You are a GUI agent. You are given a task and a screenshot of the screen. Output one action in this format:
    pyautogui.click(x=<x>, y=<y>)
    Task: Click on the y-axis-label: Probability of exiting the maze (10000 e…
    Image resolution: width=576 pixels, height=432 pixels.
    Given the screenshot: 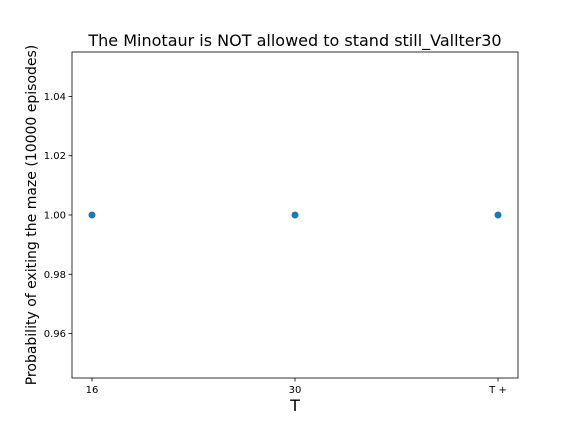 What is the action you would take?
    pyautogui.click(x=32, y=215)
    